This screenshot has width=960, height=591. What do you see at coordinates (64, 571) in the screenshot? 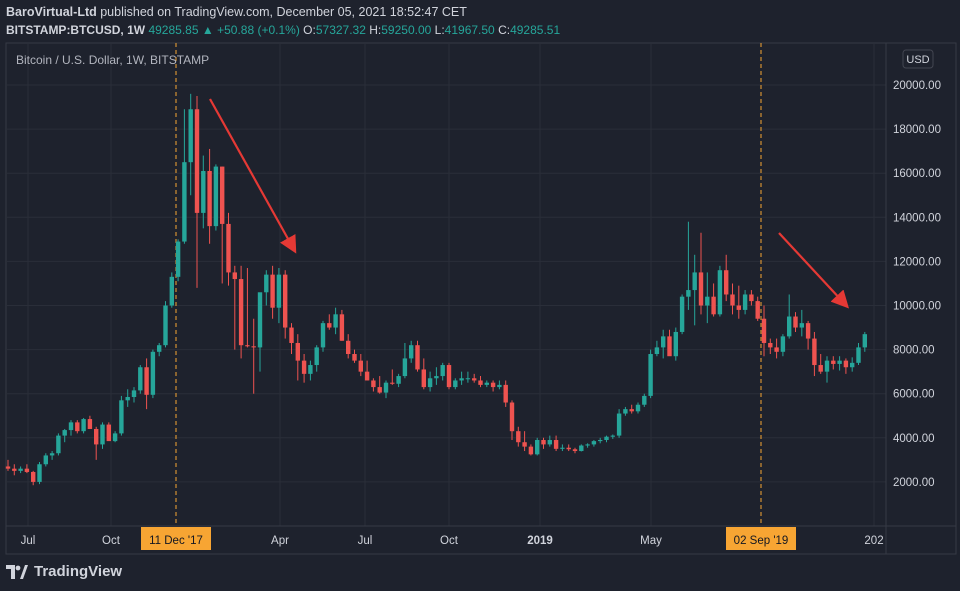
I see `tradingview-logo: TradingView` at bounding box center [64, 571].